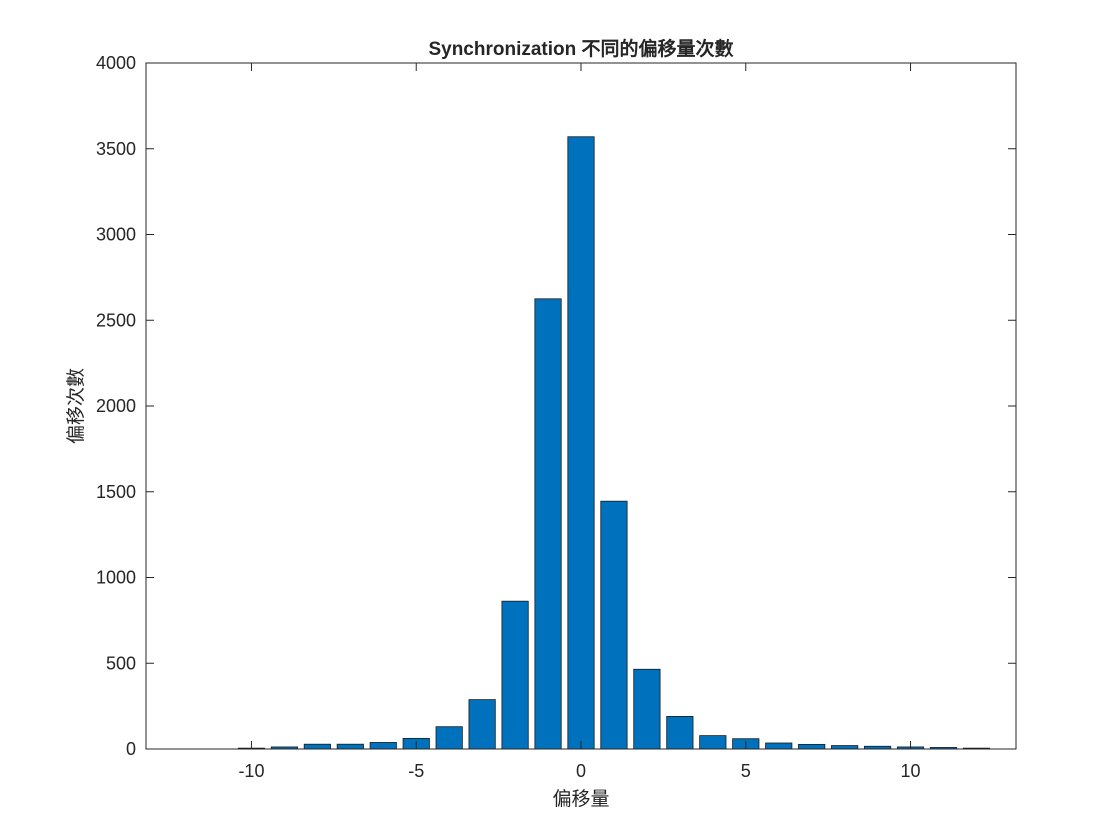 This screenshot has width=1120, height=840. I want to click on bar--8, so click(317, 746).